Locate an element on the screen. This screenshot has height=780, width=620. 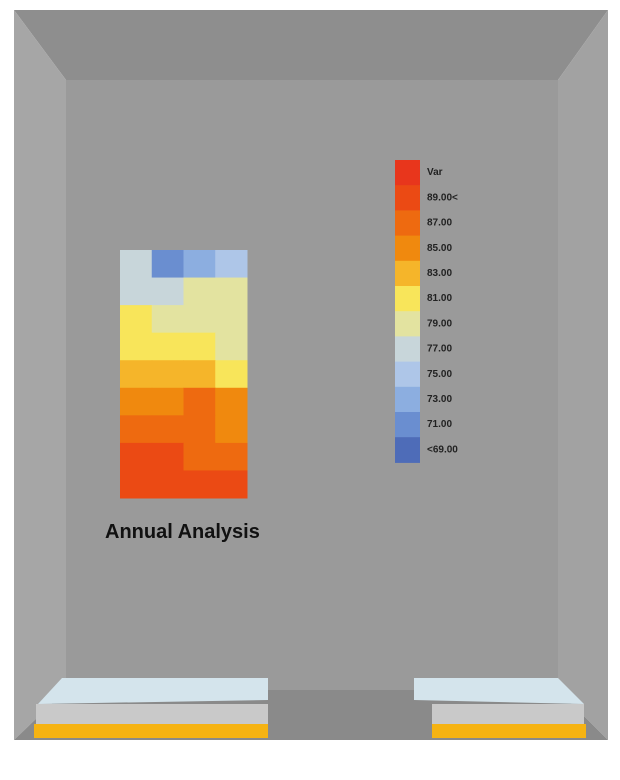
legend-label: Var is located at coordinates (435, 172).